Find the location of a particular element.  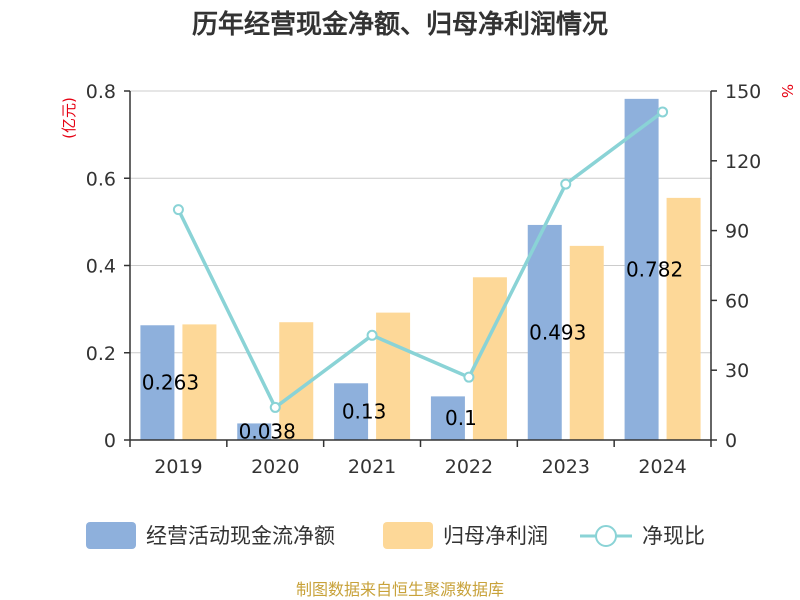

x-tick-label: 2023 is located at coordinates (566, 467).